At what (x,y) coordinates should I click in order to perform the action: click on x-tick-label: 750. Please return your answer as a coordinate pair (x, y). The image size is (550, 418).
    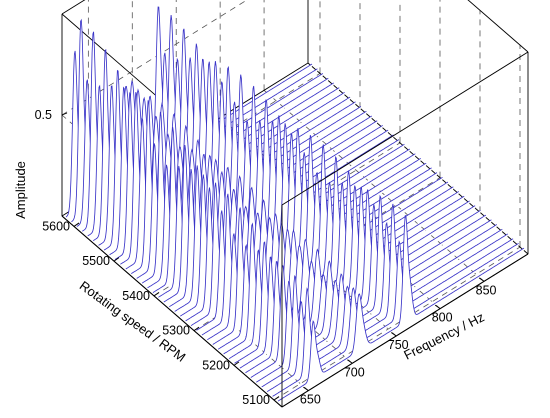
    Looking at the image, I should click on (398, 345).